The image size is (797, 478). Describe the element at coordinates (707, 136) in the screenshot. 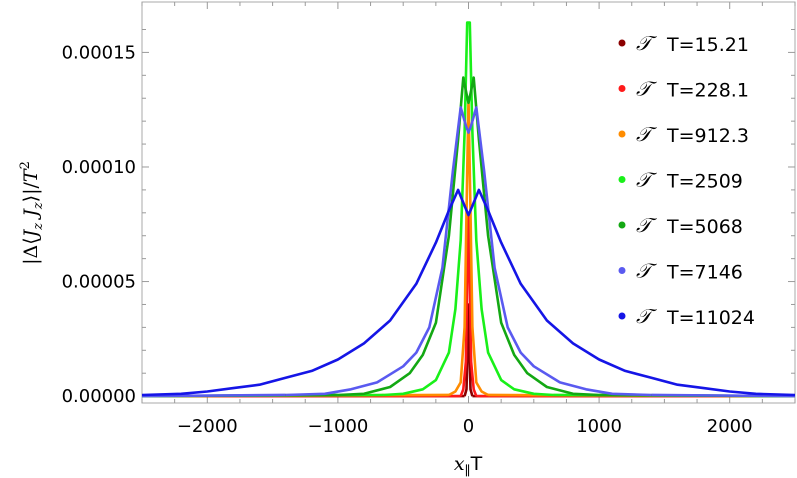

I see `legend-label: T=912.3` at that location.